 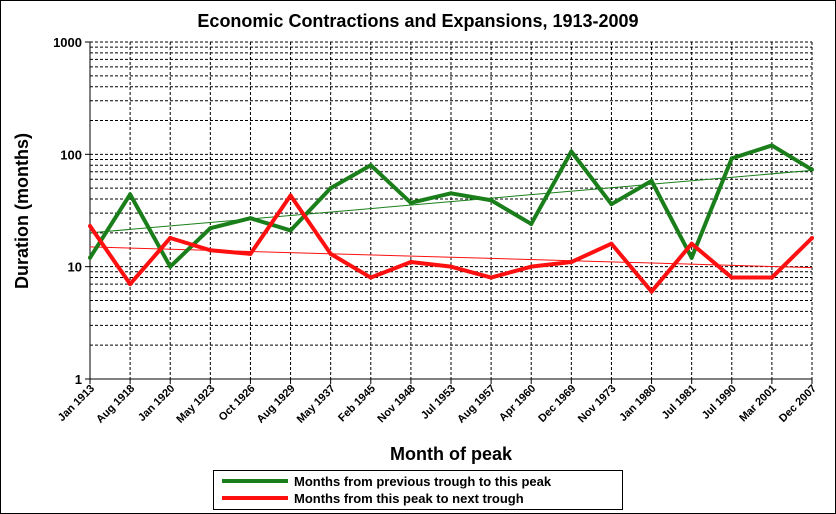 What do you see at coordinates (67, 42) in the screenshot?
I see `y-tick-label: 1000` at bounding box center [67, 42].